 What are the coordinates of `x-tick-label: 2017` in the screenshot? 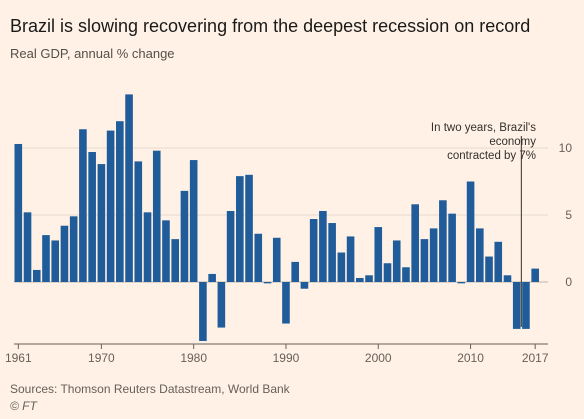 It's located at (535, 358).